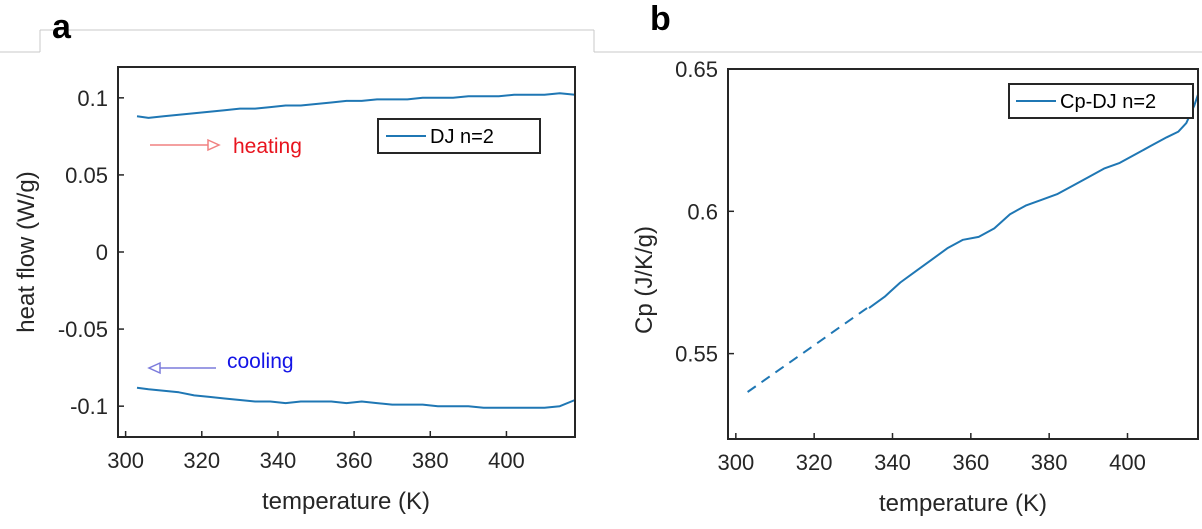 Image resolution: width=1202 pixels, height=529 pixels. What do you see at coordinates (102, 252) in the screenshot?
I see `y-tick-label: 0` at bounding box center [102, 252].